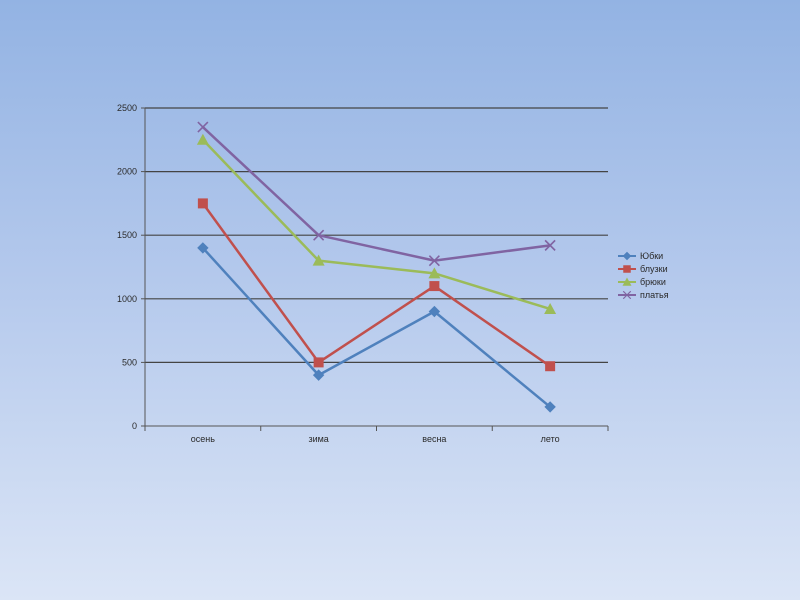  I want to click on y-tick-label: 2500, so click(127, 108).